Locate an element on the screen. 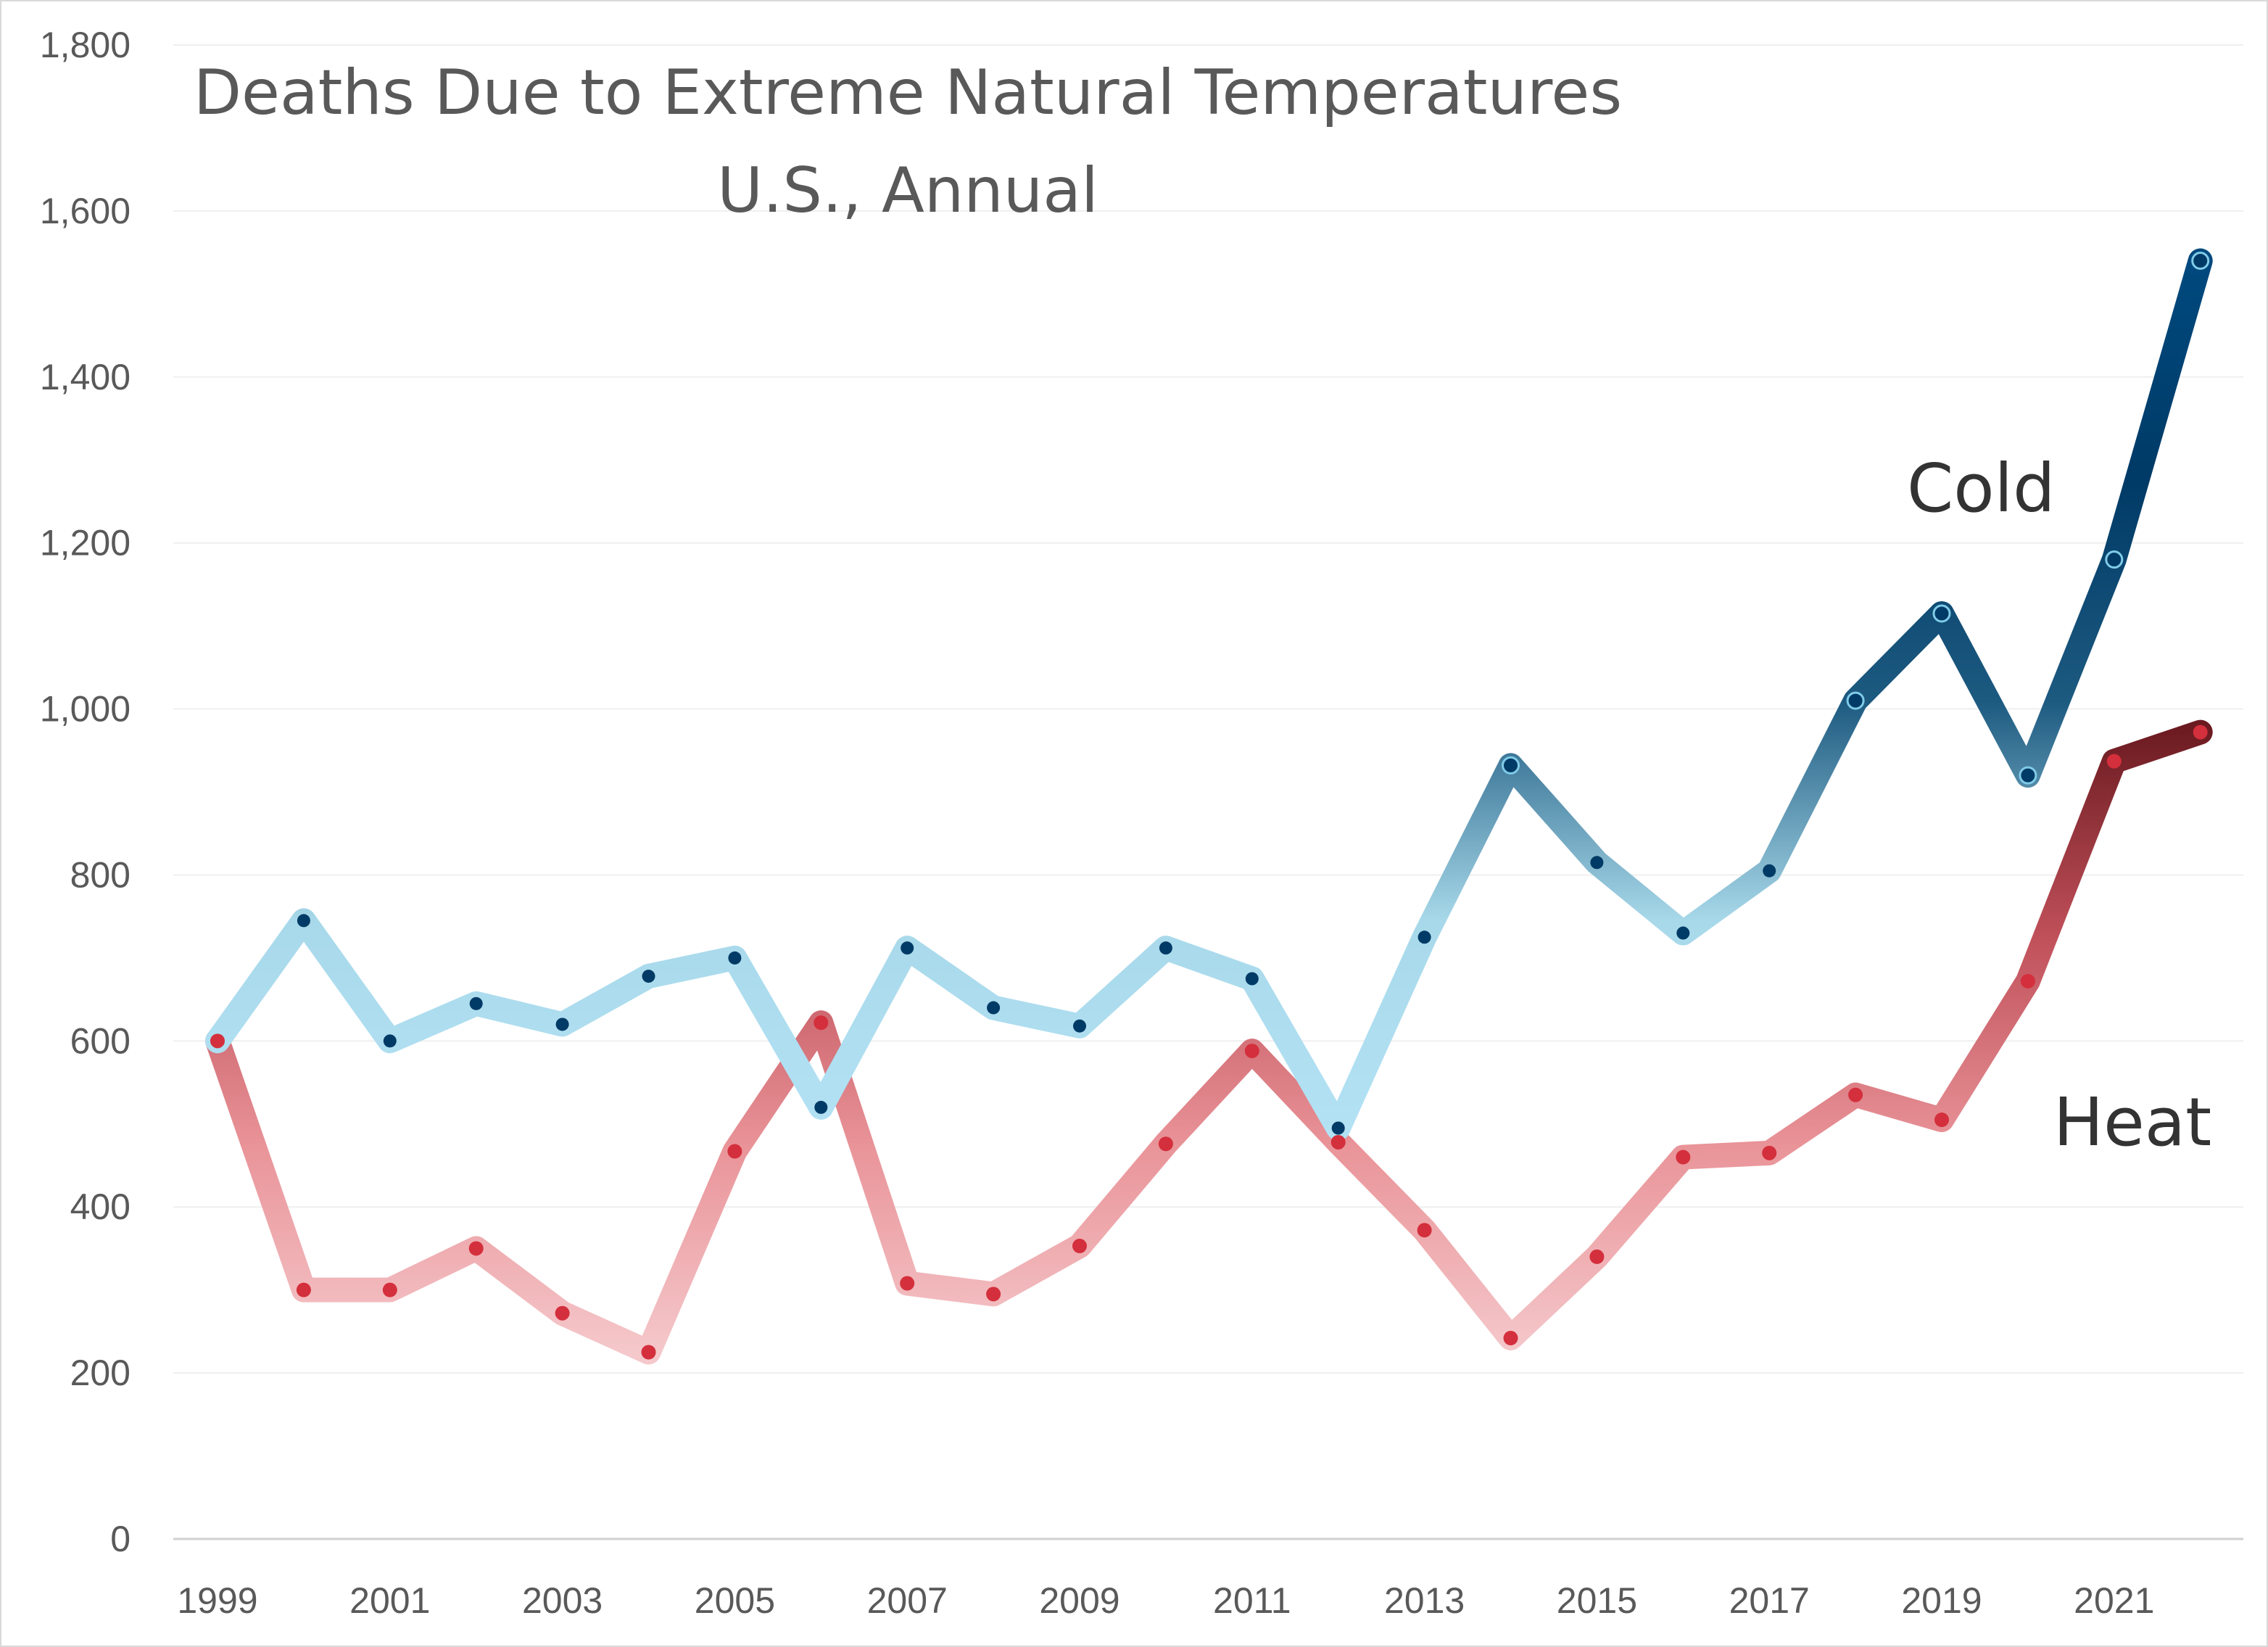 The height and width of the screenshot is (1647, 2268). series-label-cold: Cold is located at coordinates (1981, 488).